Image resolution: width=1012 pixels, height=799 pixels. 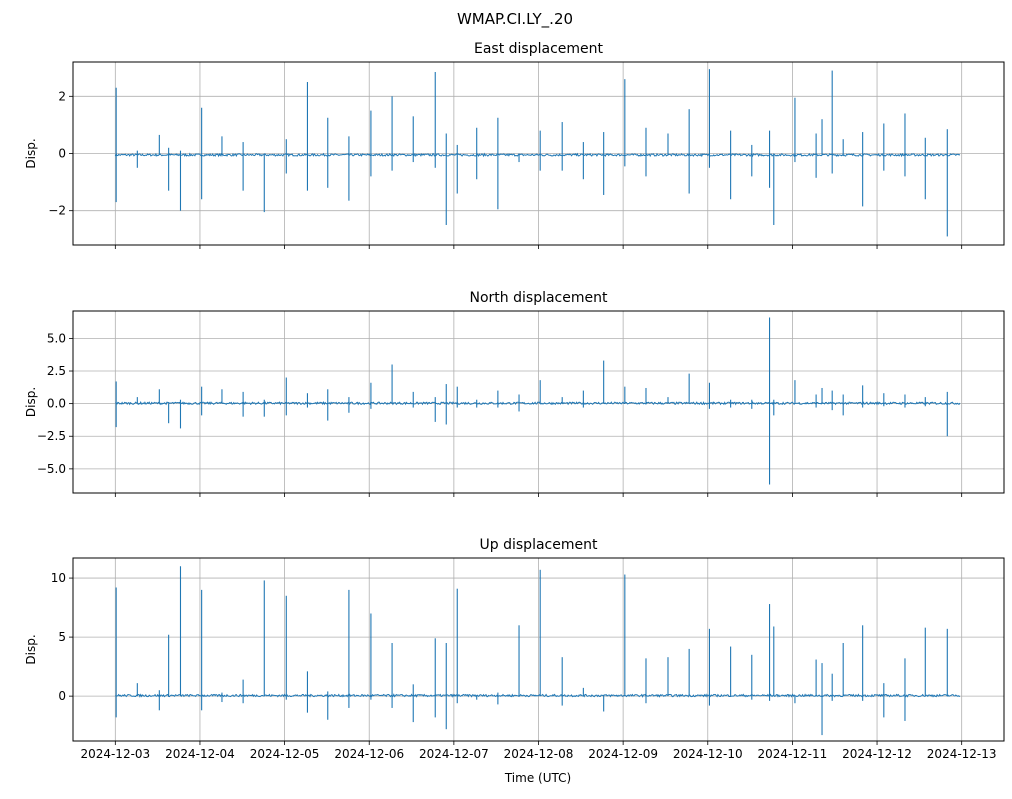 I want to click on figure-title: WMAP.CI.LY_.20, so click(x=515, y=19).